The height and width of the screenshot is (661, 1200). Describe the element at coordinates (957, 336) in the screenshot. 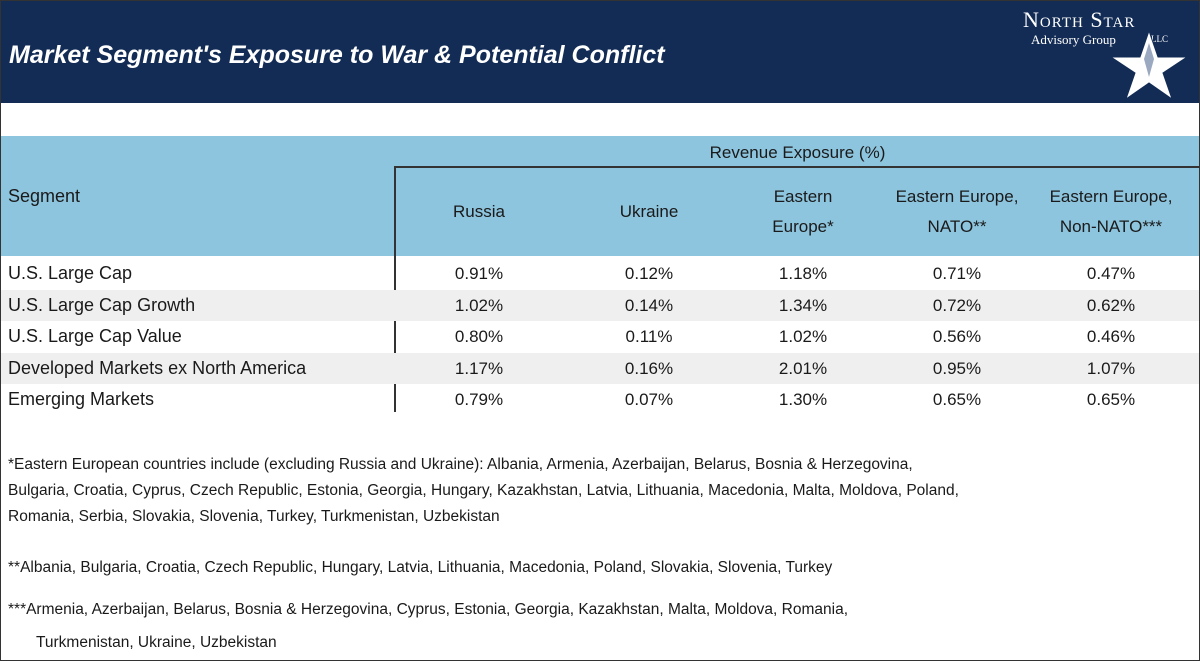

I see `table-cell: 0.56%` at that location.